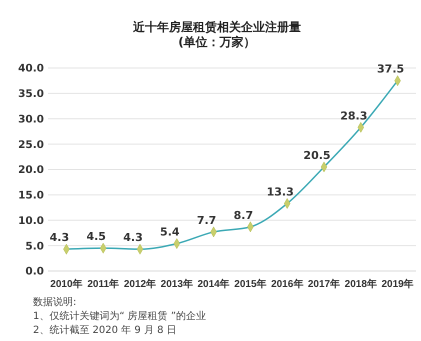 This screenshot has height=341, width=421. Describe the element at coordinates (34, 246) in the screenshot. I see `y-tick-label: 5.0` at that location.